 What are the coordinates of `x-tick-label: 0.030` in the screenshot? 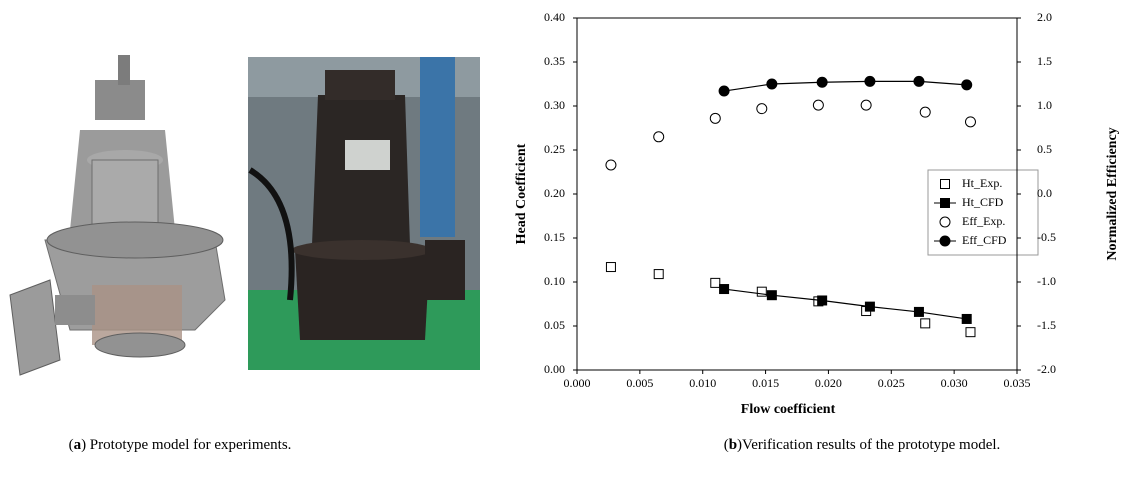 It's located at (954, 383).